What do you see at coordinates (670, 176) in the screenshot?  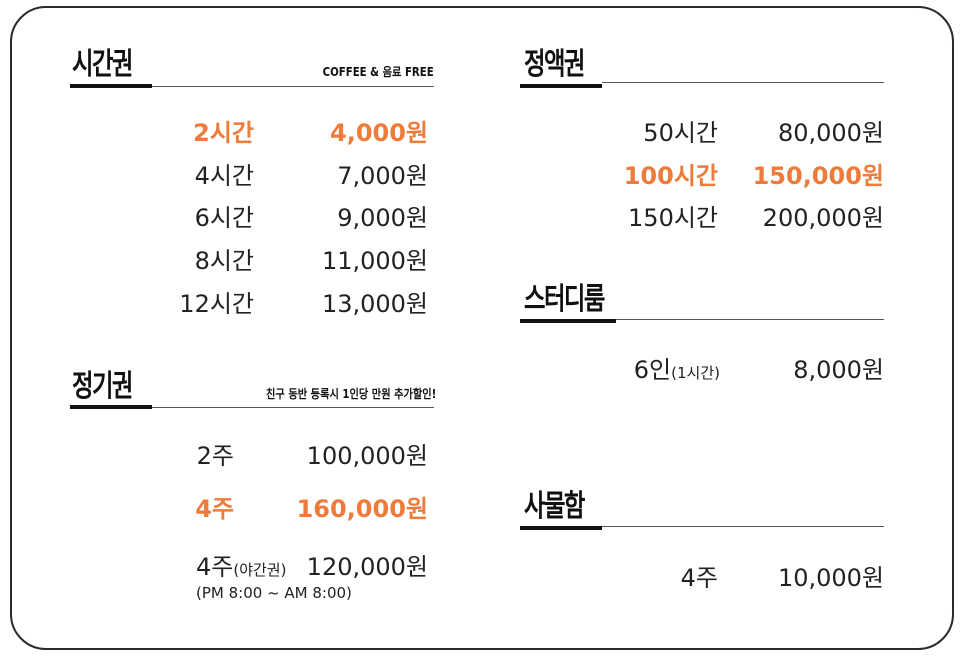 I see `row-label: 100시간` at bounding box center [670, 176].